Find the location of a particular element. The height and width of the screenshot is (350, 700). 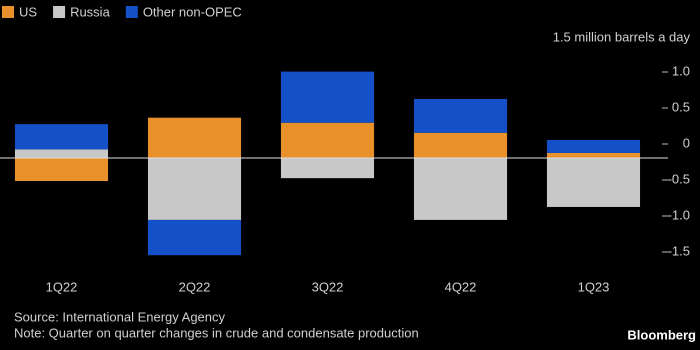

x-tick-label: 4Q22 is located at coordinates (461, 286).